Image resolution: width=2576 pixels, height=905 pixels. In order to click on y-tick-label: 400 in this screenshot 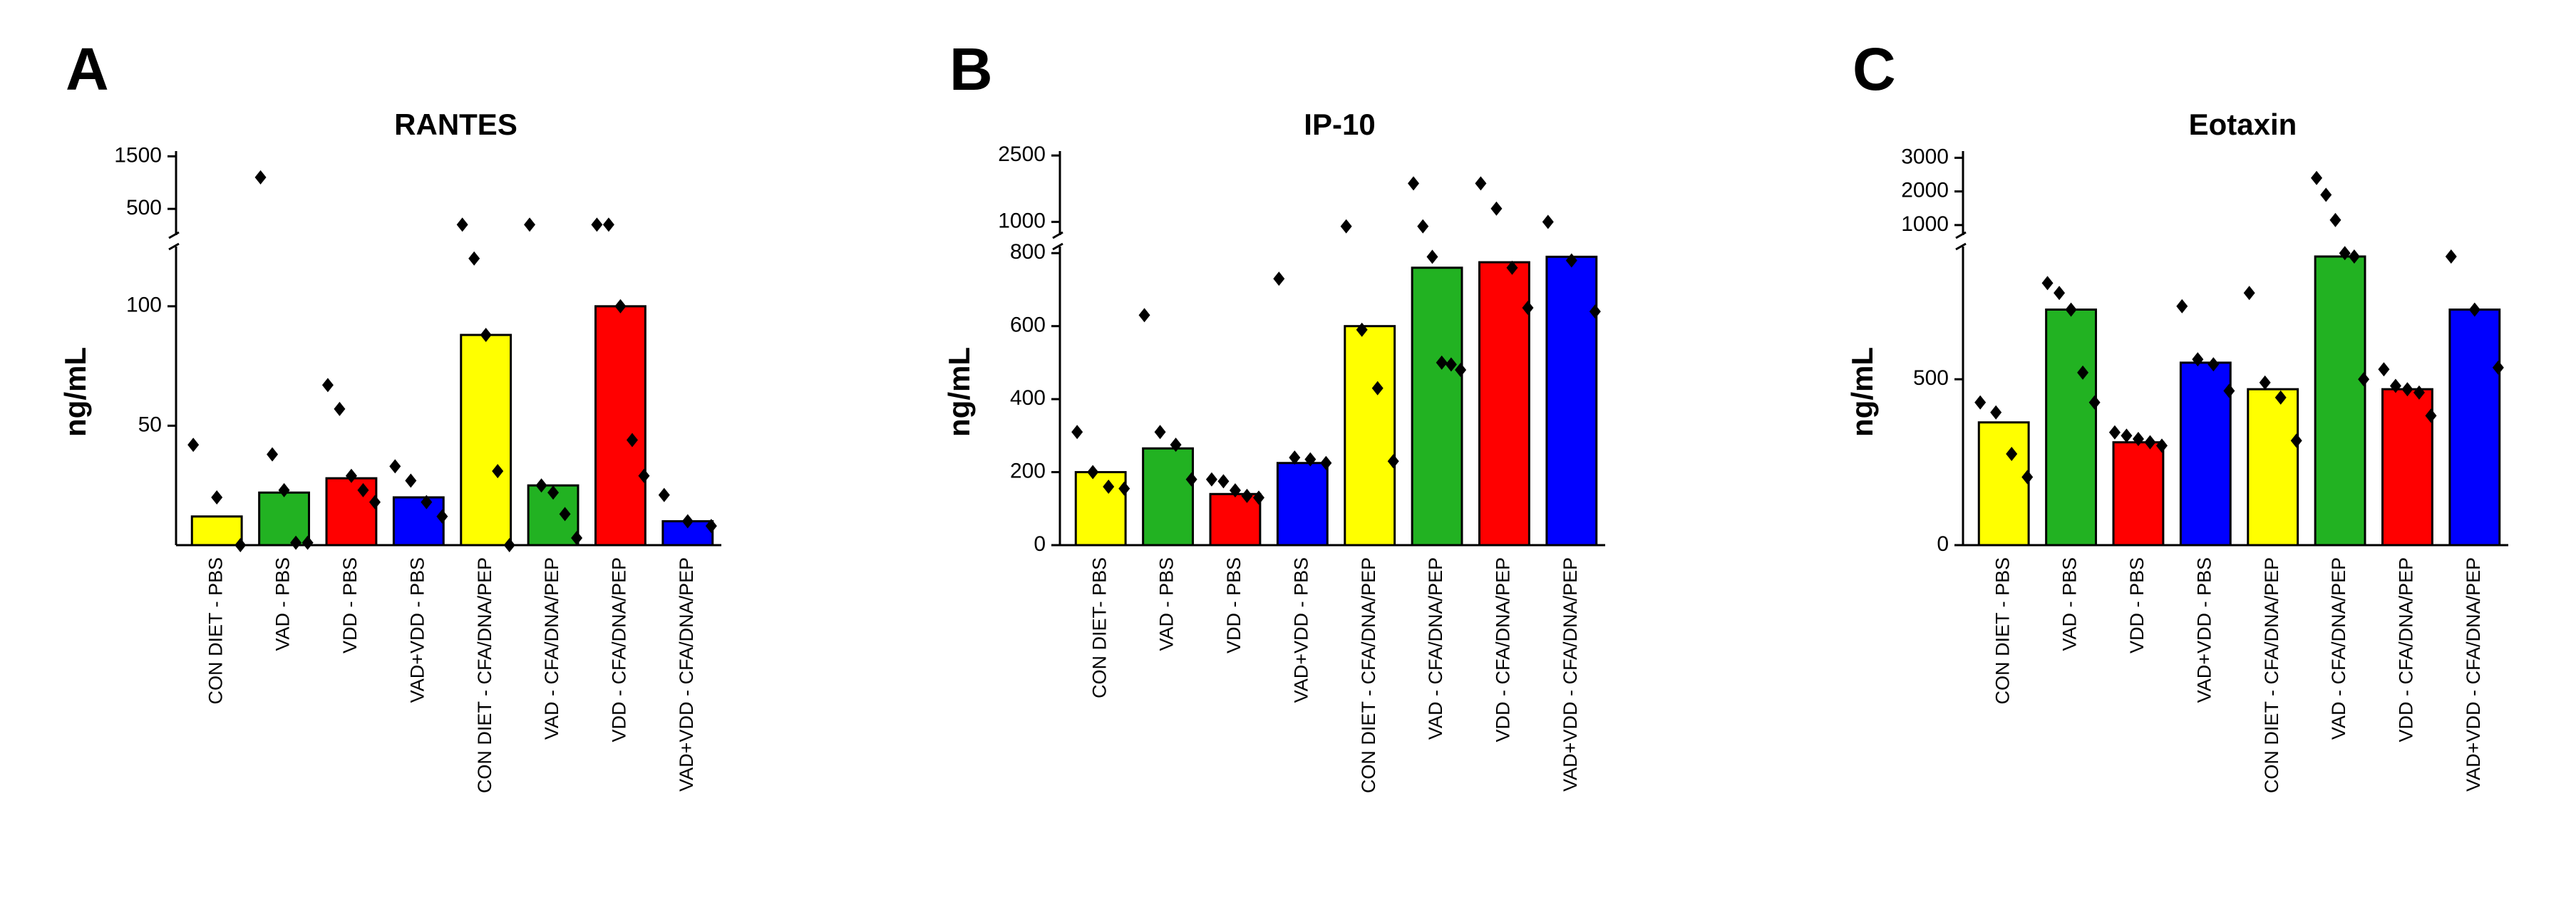, I will do `click(1028, 398)`.